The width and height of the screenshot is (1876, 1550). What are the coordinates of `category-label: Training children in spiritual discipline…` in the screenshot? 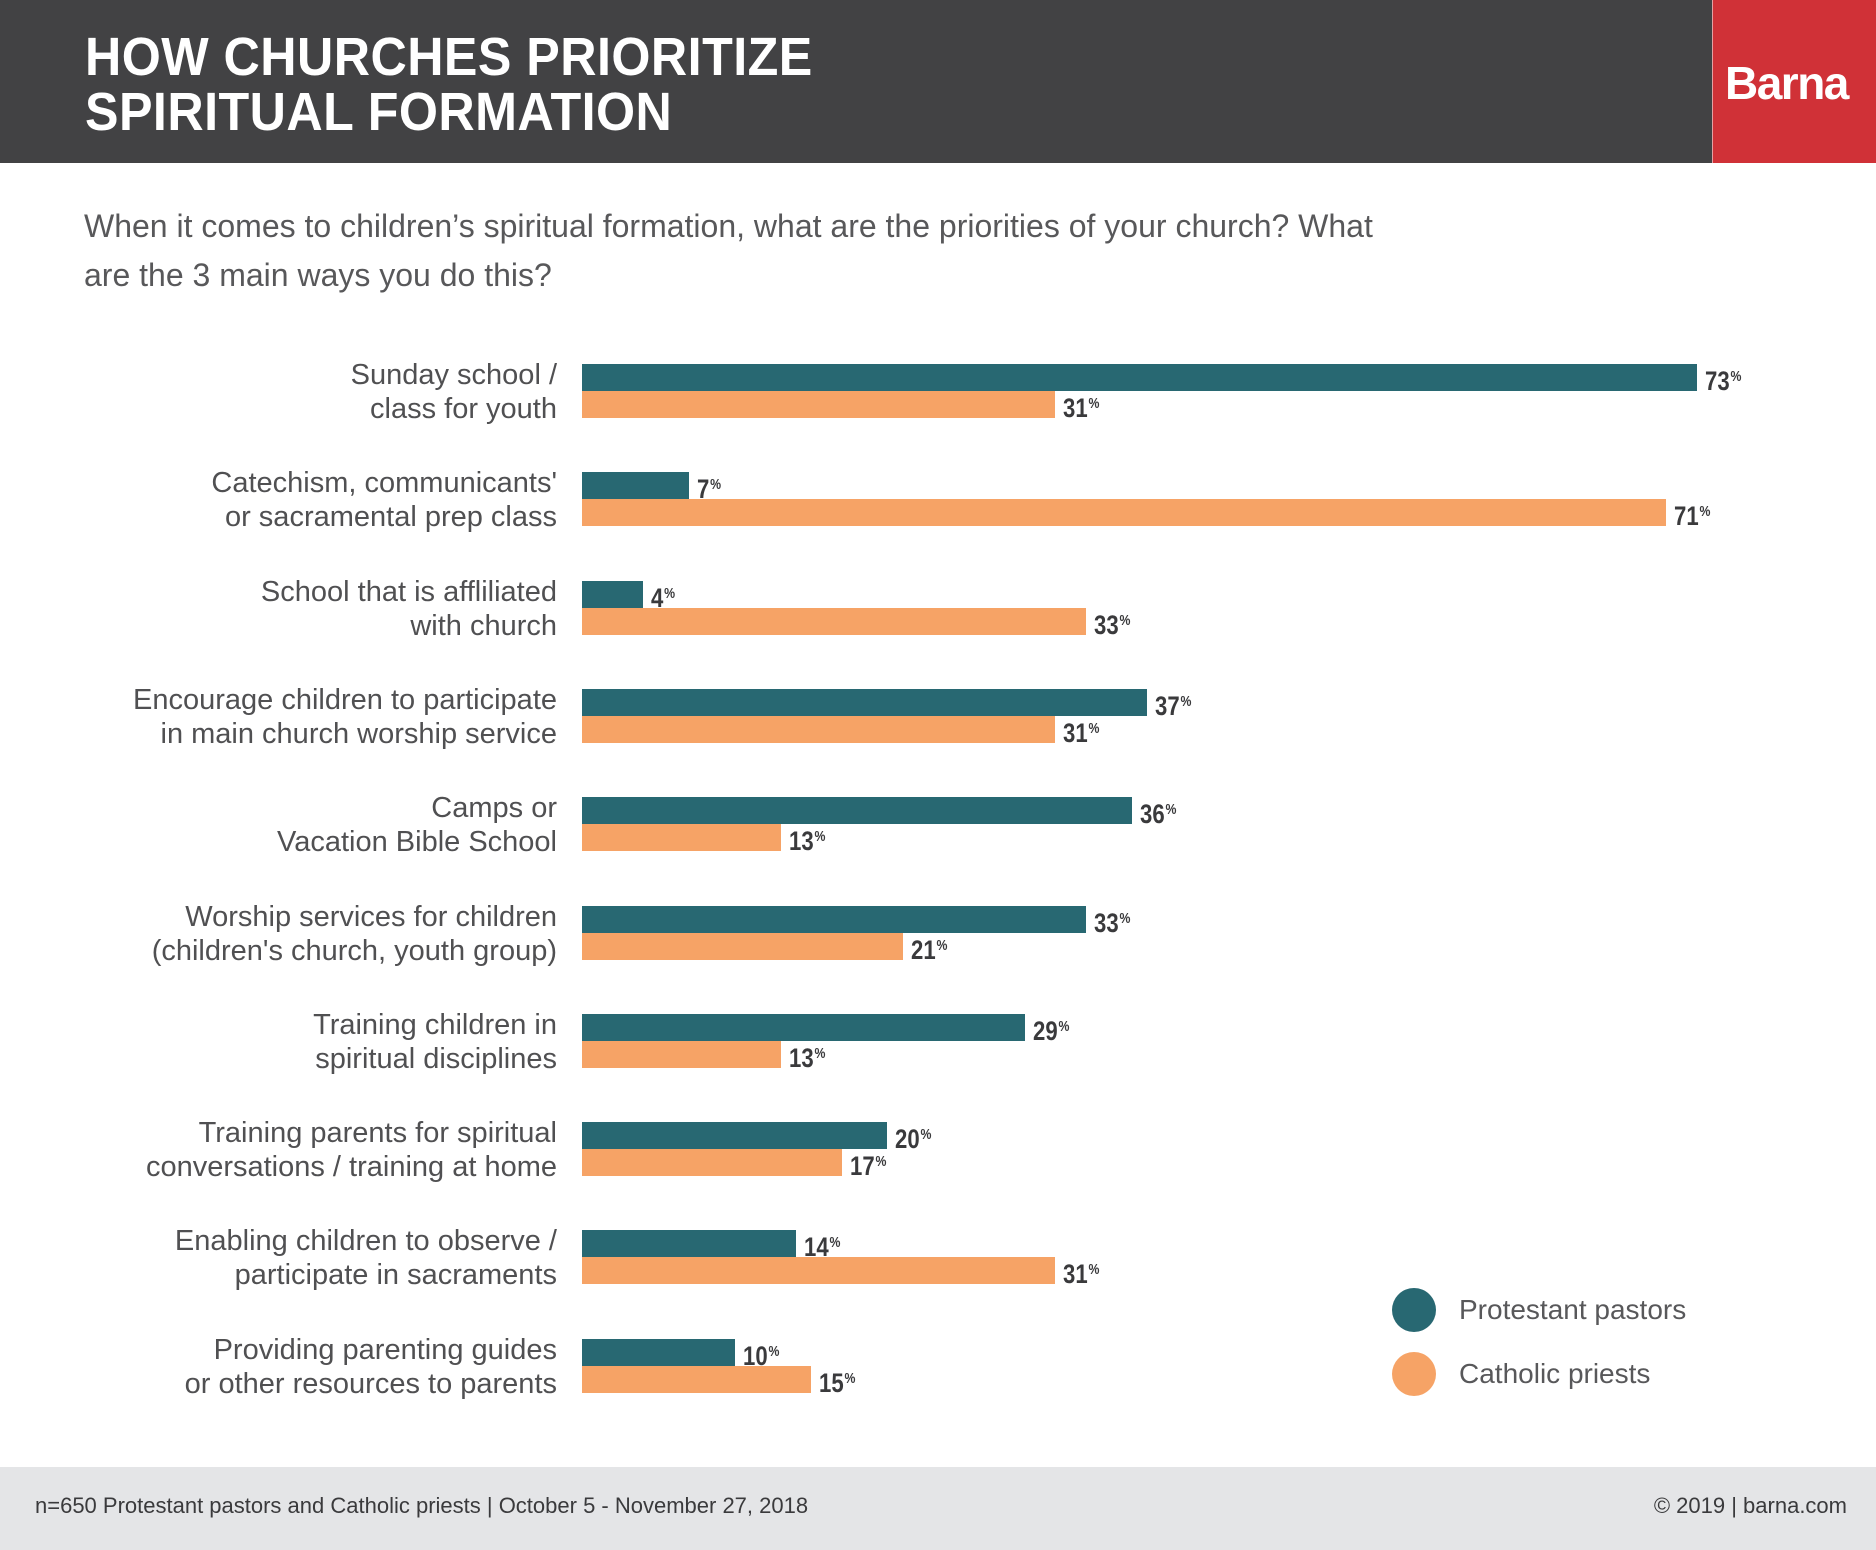 It's located at (287, 1042).